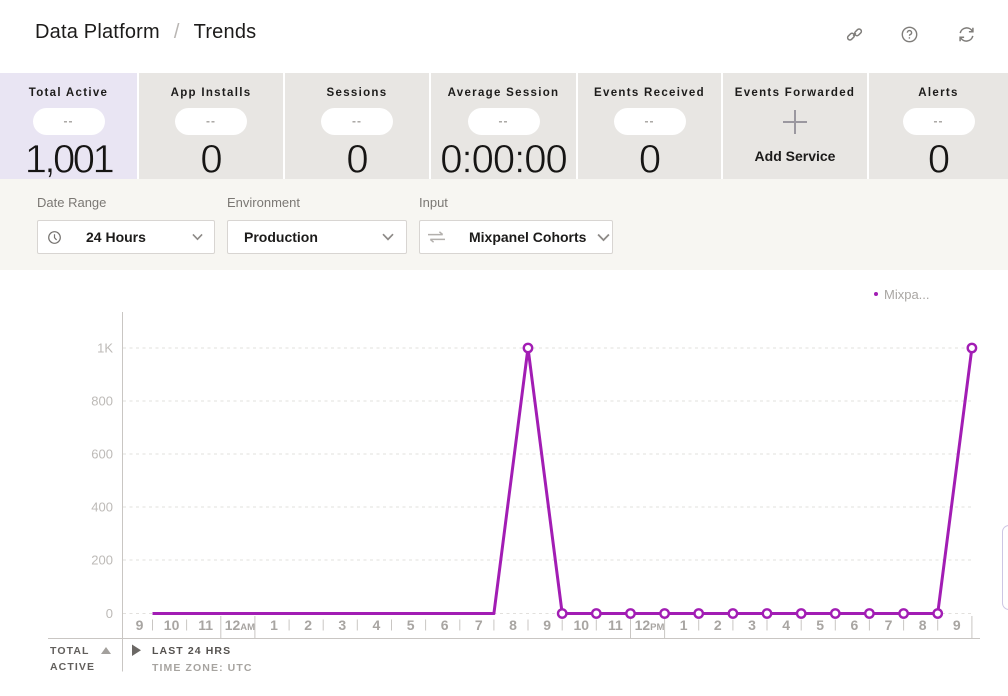  What do you see at coordinates (240, 625) in the screenshot?
I see `svg-text: 12AM` at bounding box center [240, 625].